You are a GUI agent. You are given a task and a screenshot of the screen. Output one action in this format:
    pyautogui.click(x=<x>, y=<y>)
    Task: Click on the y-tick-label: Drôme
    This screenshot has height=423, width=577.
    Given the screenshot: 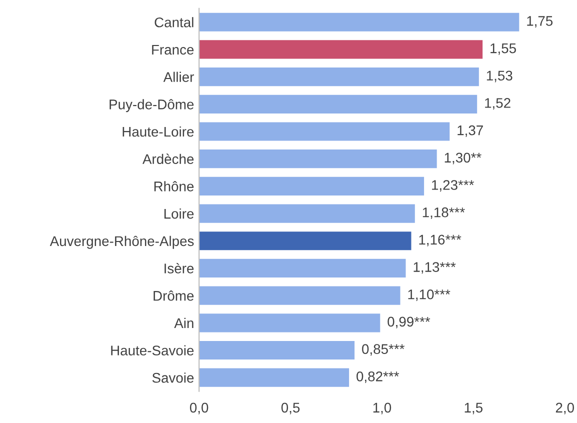 What is the action you would take?
    pyautogui.click(x=174, y=295)
    